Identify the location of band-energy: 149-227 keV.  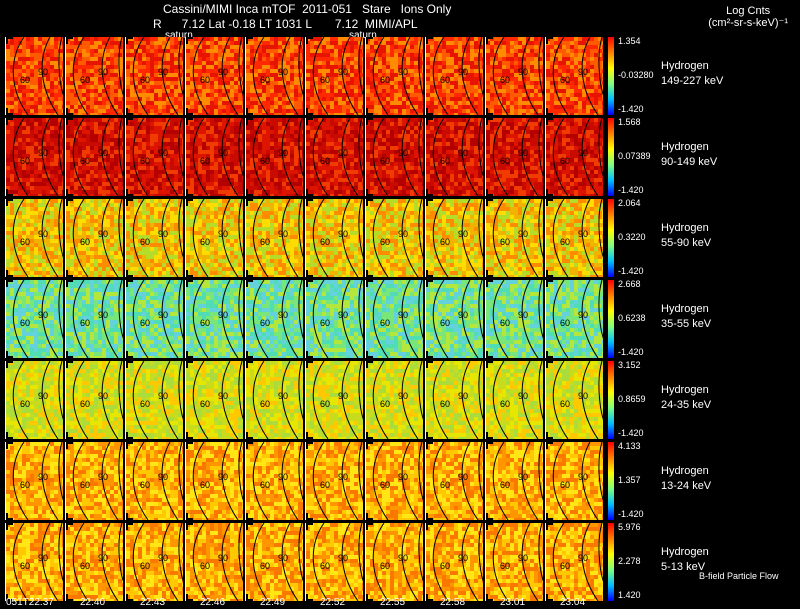
(692, 81).